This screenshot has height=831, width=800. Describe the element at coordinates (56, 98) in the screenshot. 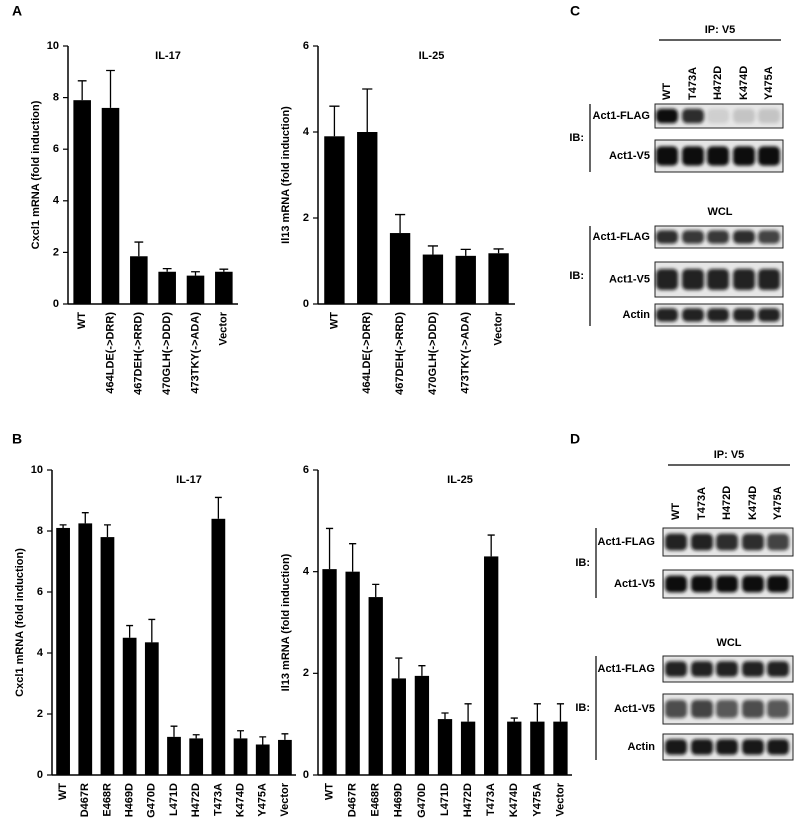

I see `y-tick-label: 8` at that location.